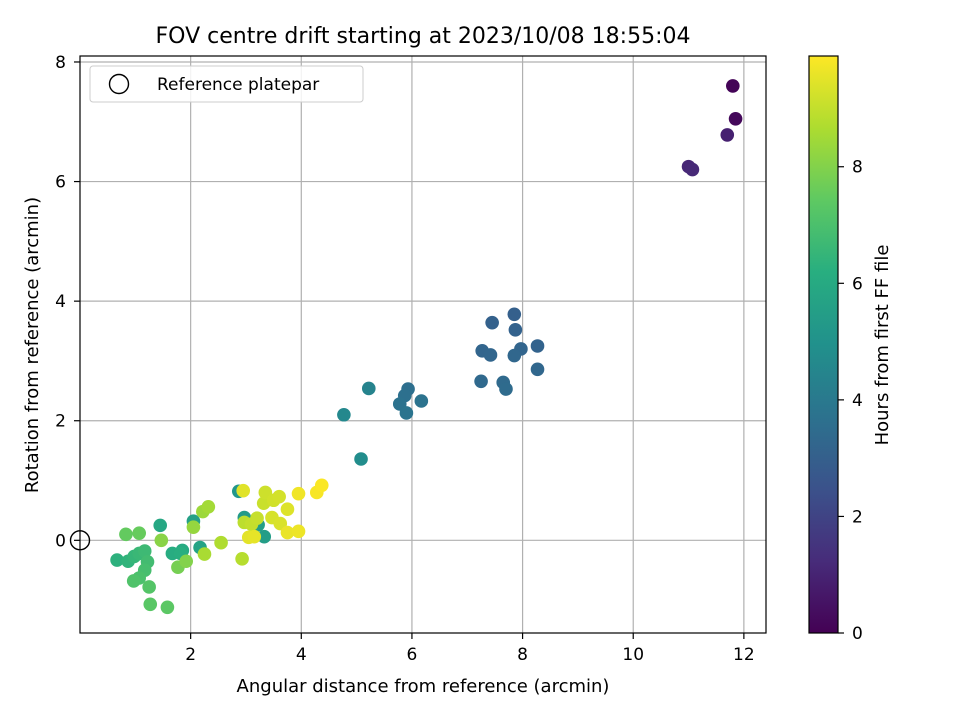 This screenshot has width=960, height=720. What do you see at coordinates (744, 655) in the screenshot?
I see `x-tick-label: 12` at bounding box center [744, 655].